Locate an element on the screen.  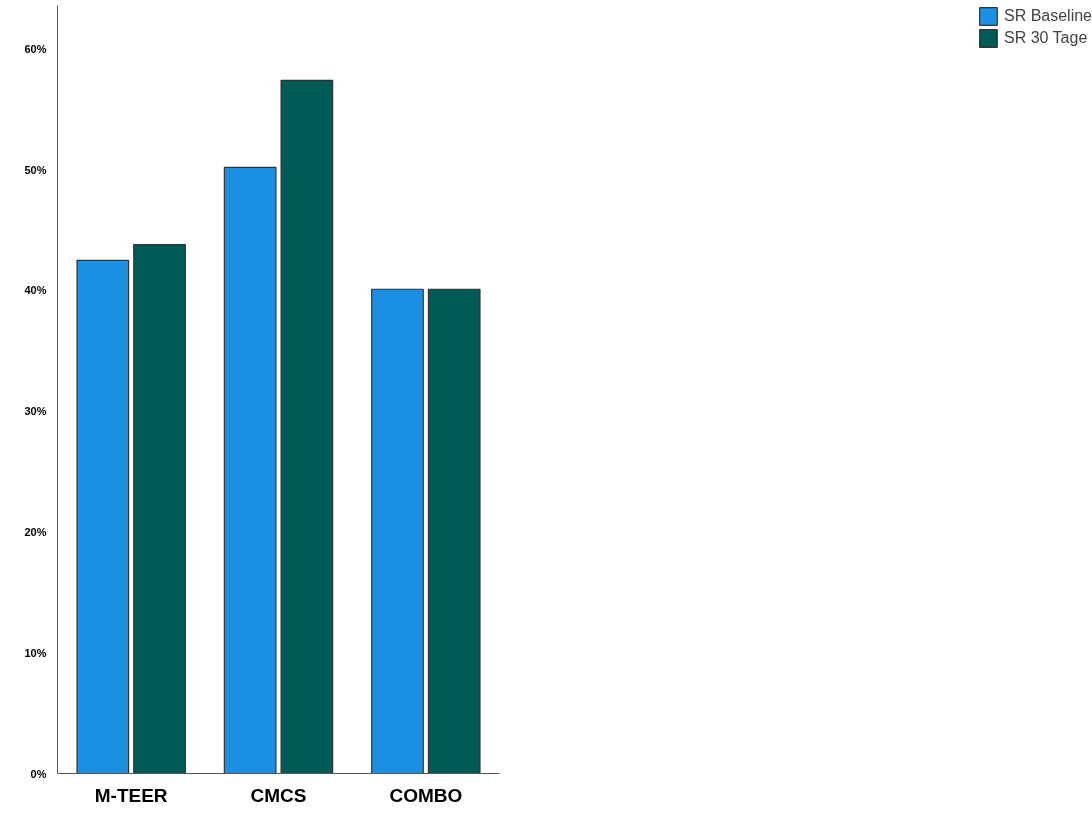
legend-label: SR Baseline is located at coordinates (1047, 16).